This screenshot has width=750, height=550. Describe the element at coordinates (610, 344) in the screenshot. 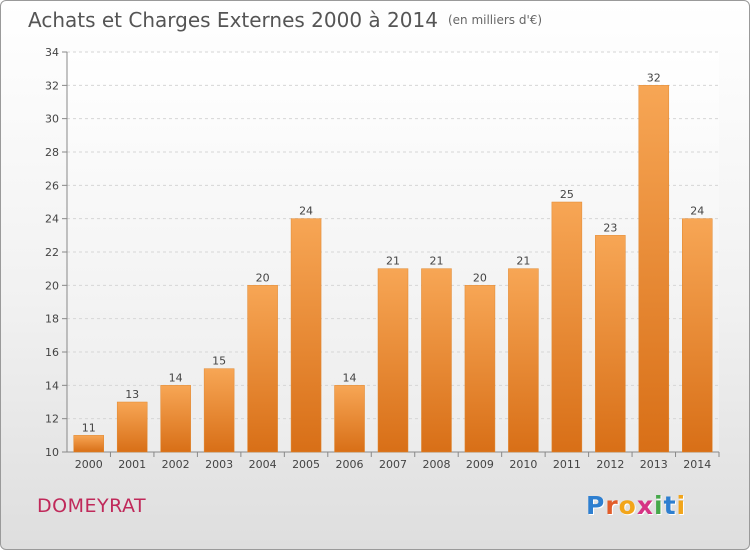

I see `bar-2012` at that location.